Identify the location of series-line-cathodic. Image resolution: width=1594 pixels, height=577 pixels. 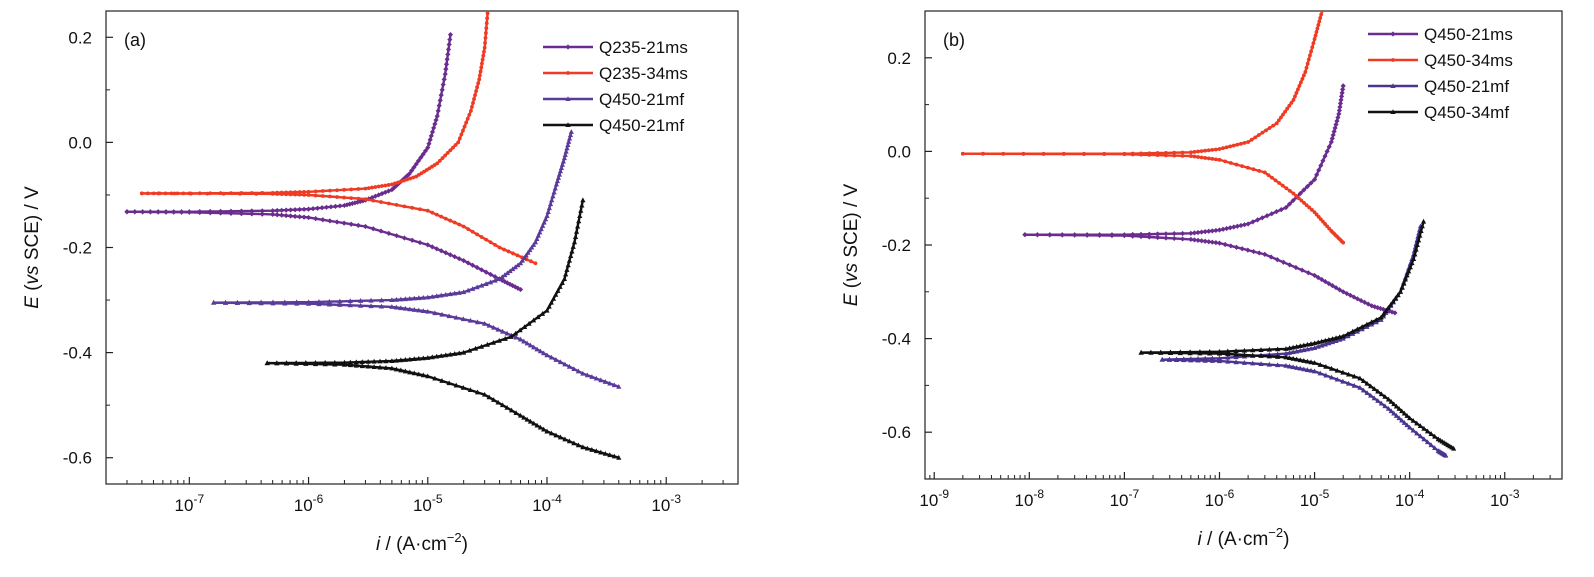
(1153, 198).